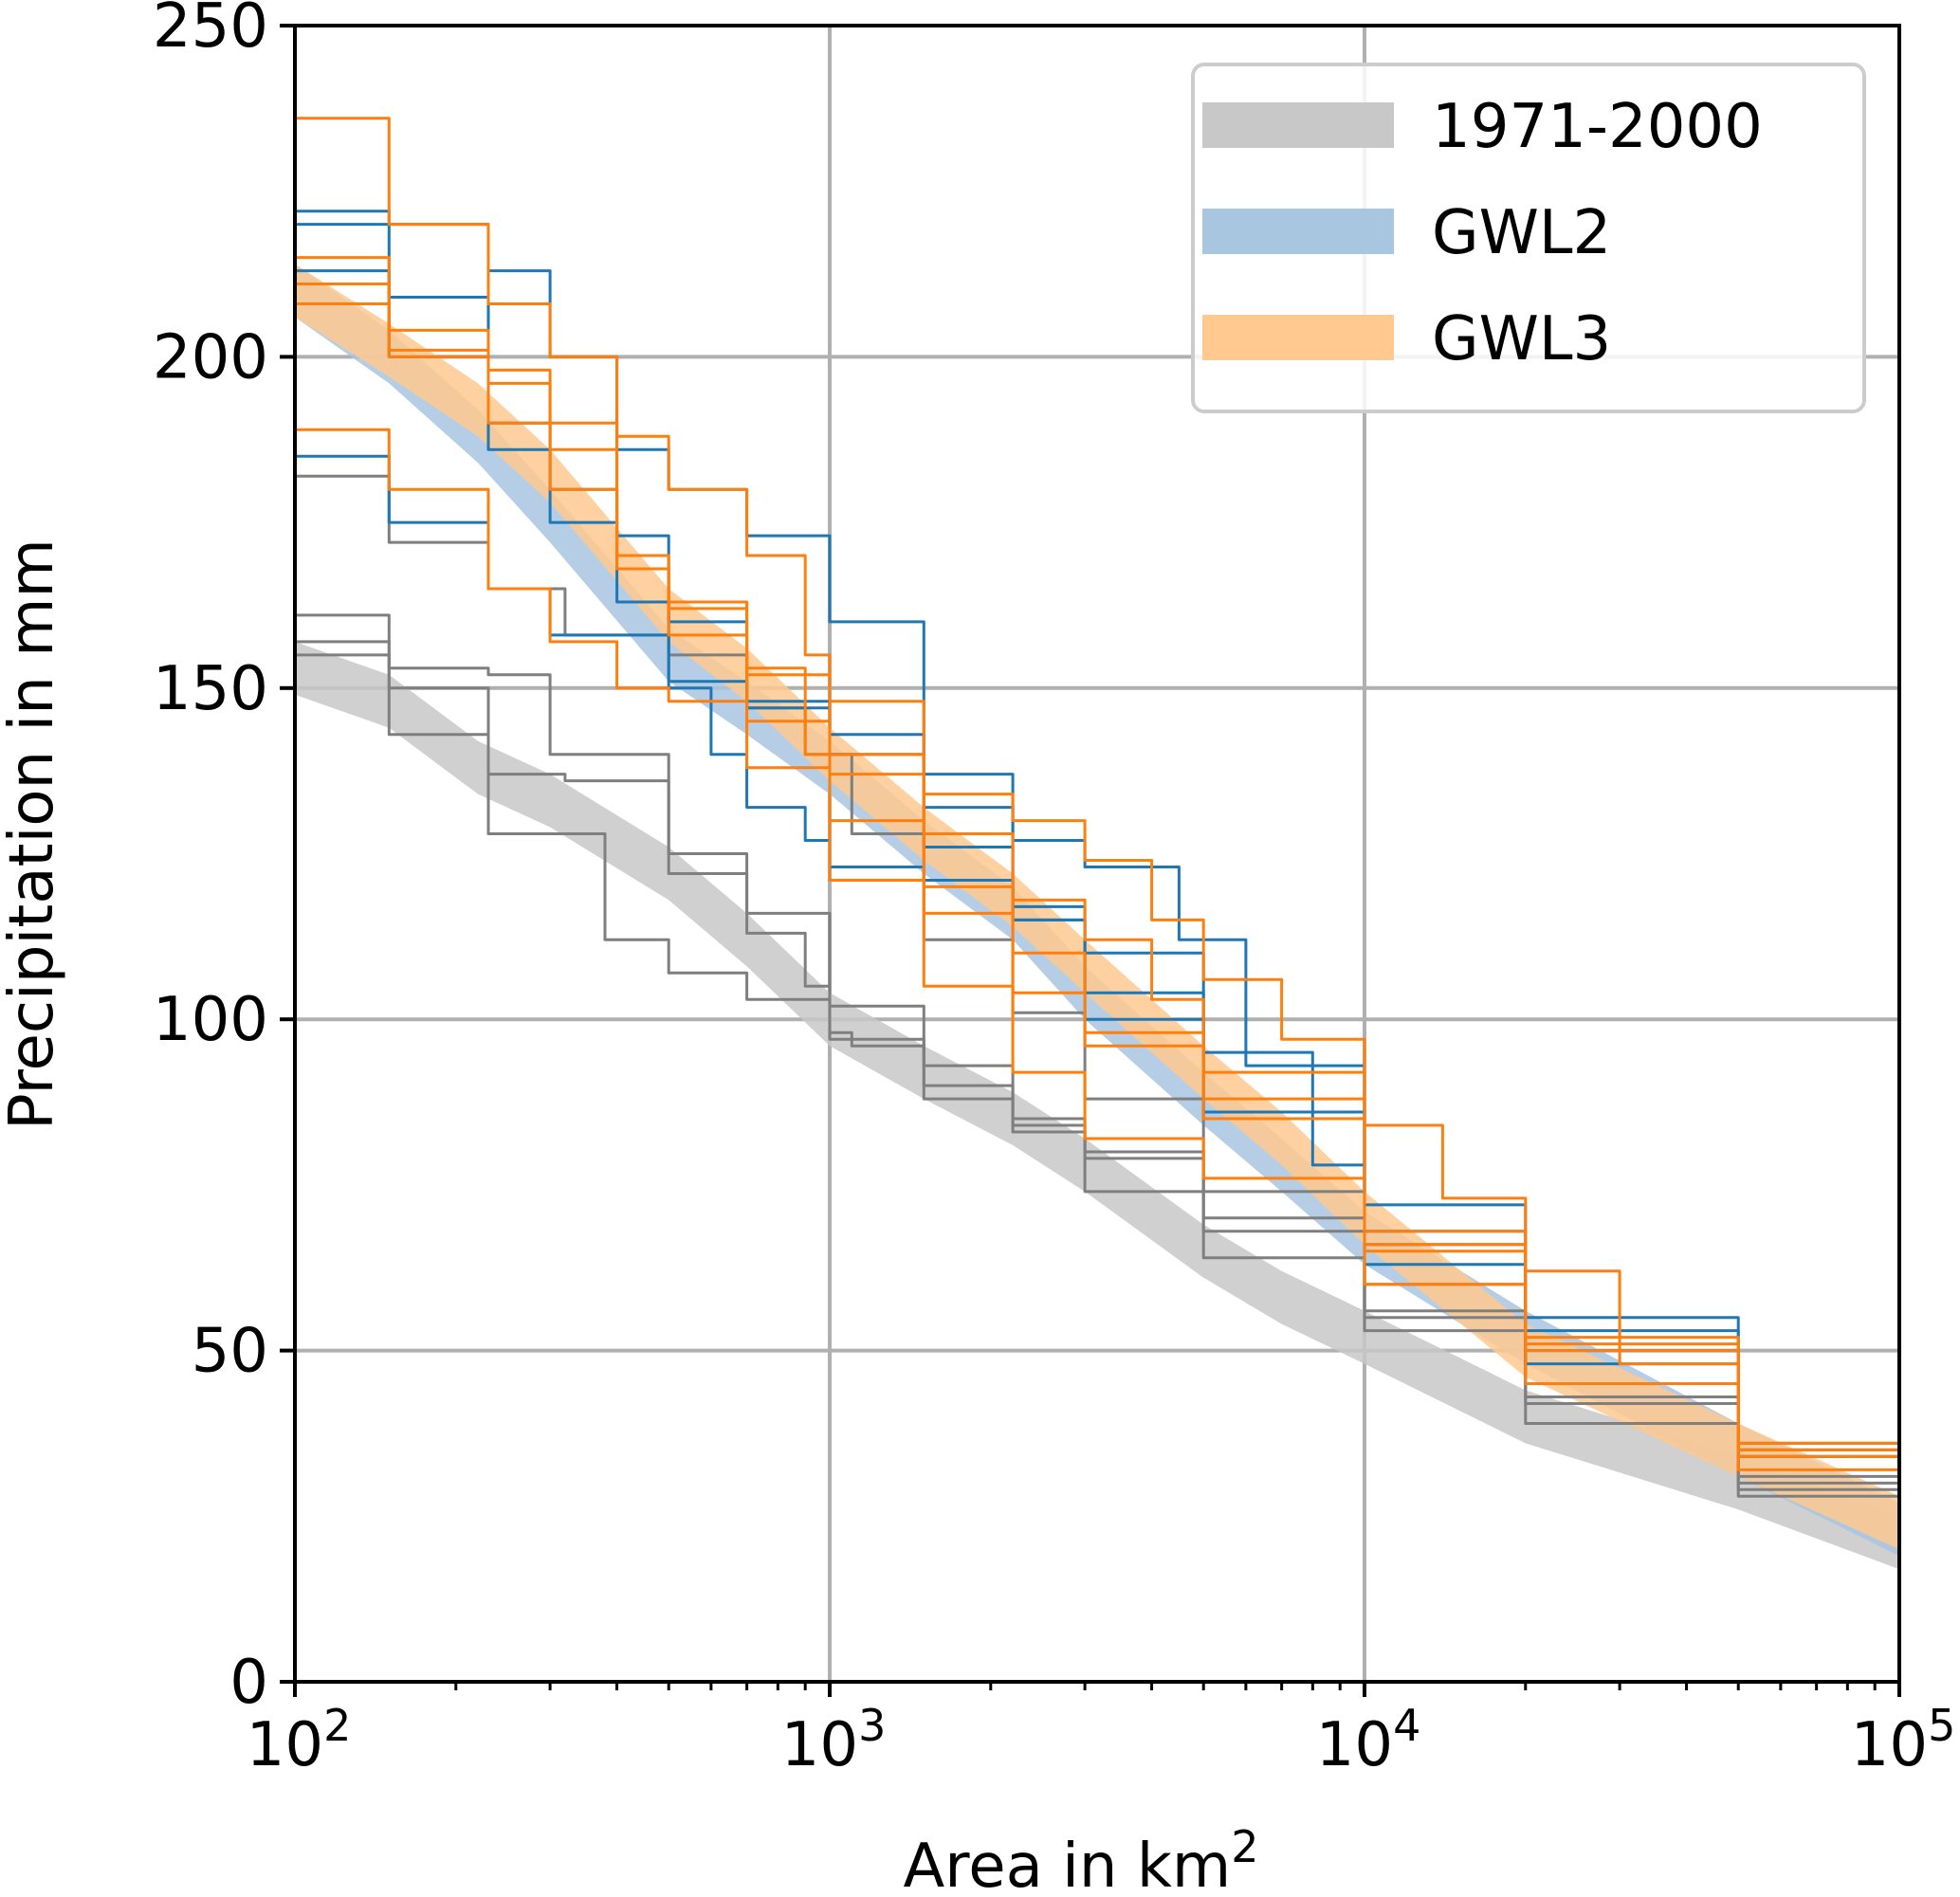 This screenshot has height=1897, width=1960. Describe the element at coordinates (834, 1740) in the screenshot. I see `x-tick-label-1: 10³` at that location.